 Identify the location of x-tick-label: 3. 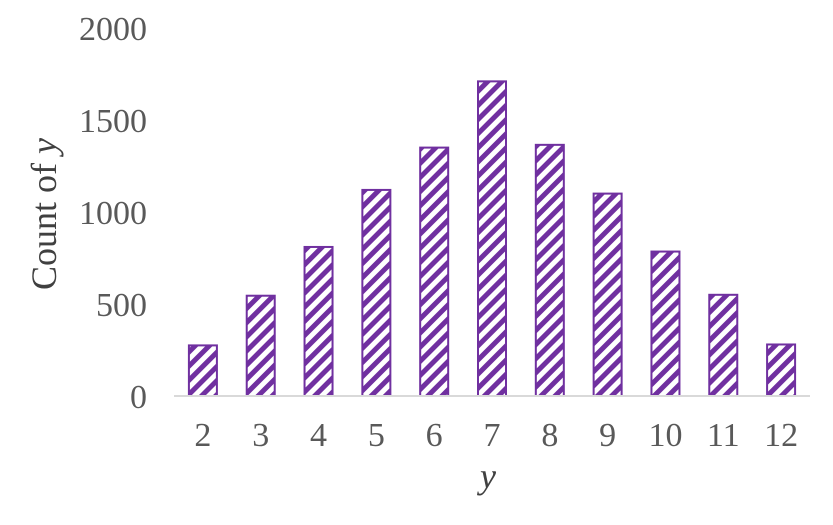
(260, 435).